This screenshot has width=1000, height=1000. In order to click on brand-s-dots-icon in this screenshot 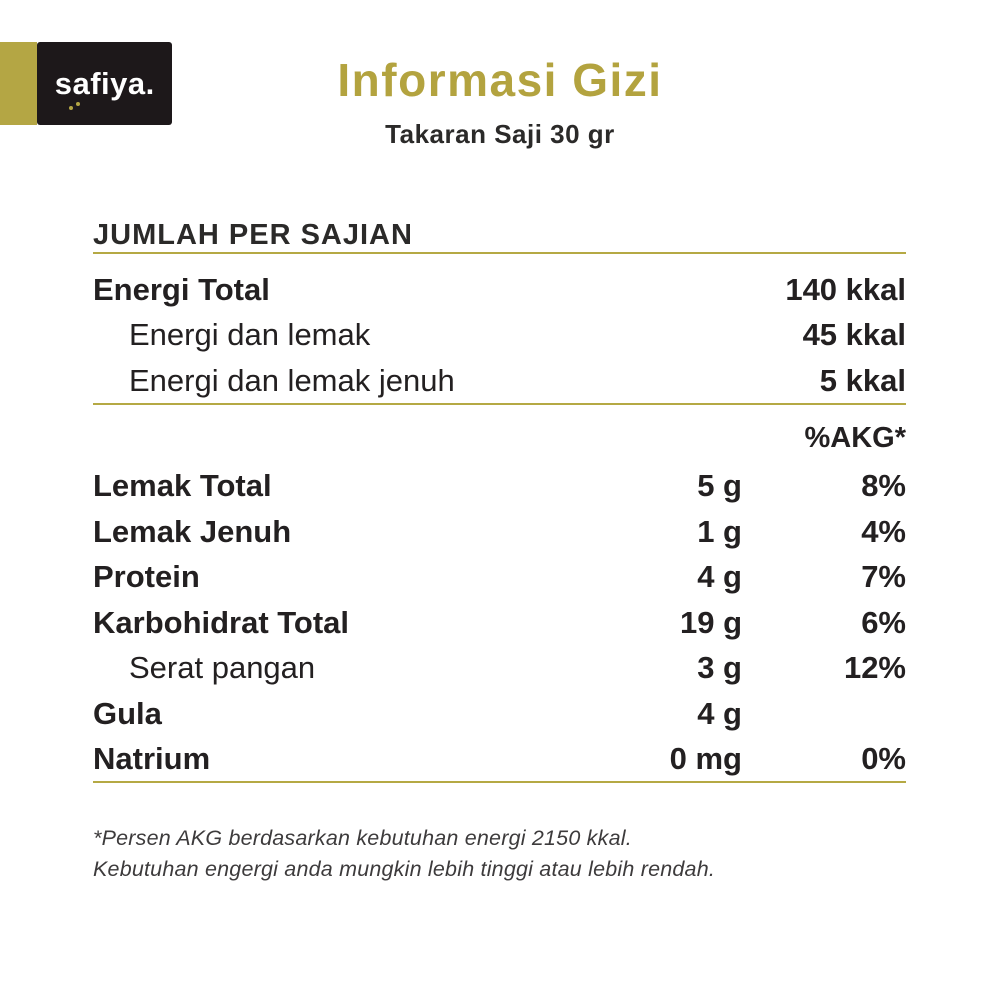, I will do `click(75, 106)`.